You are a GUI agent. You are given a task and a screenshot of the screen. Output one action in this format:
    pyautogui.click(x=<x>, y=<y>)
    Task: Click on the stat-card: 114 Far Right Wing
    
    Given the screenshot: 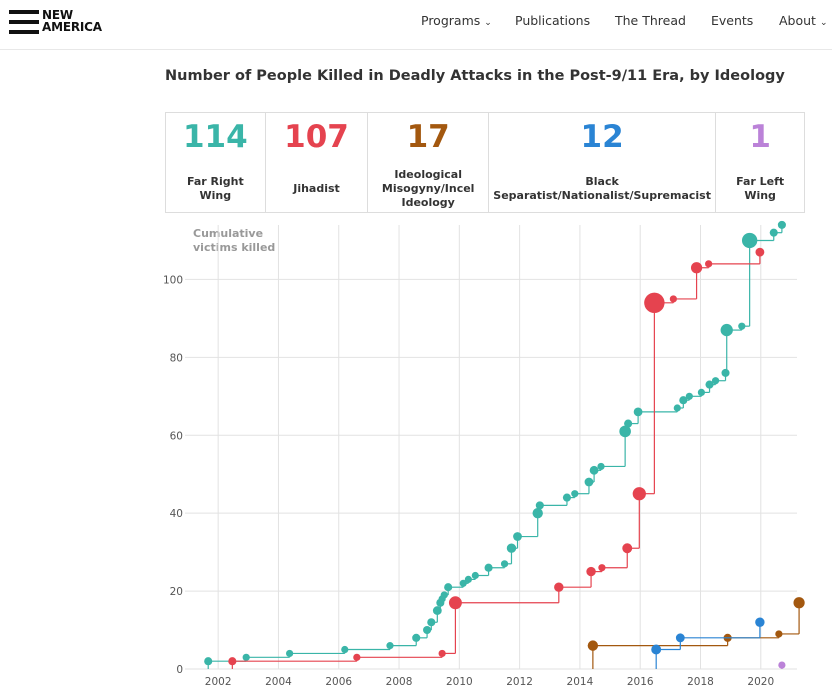 What is the action you would take?
    pyautogui.click(x=216, y=162)
    